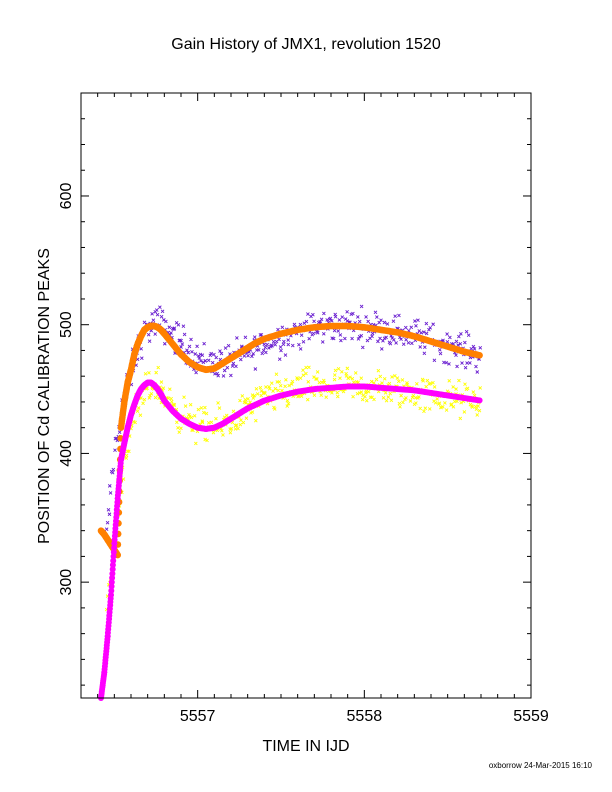 This screenshot has height=792, width=612. I want to click on x-tick-label: 5558, so click(365, 716).